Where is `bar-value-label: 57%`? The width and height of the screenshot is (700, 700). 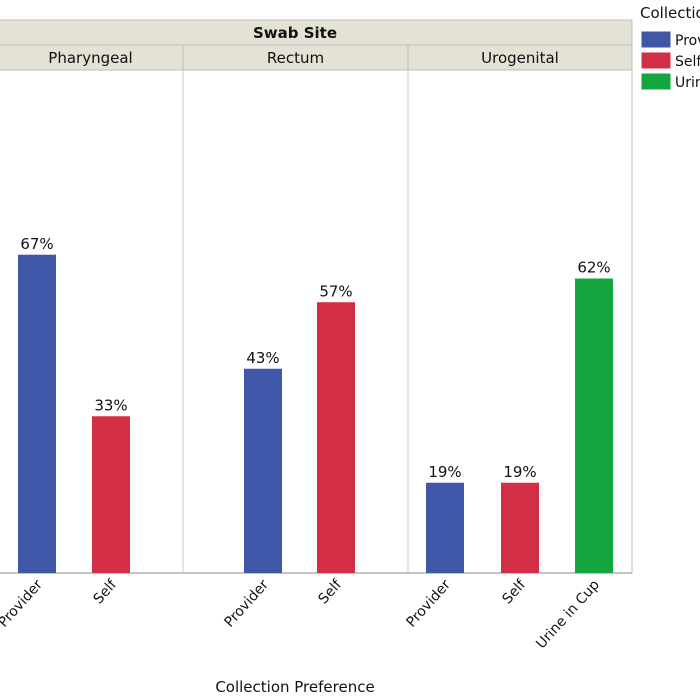 bar-value-label: 57% is located at coordinates (335, 291).